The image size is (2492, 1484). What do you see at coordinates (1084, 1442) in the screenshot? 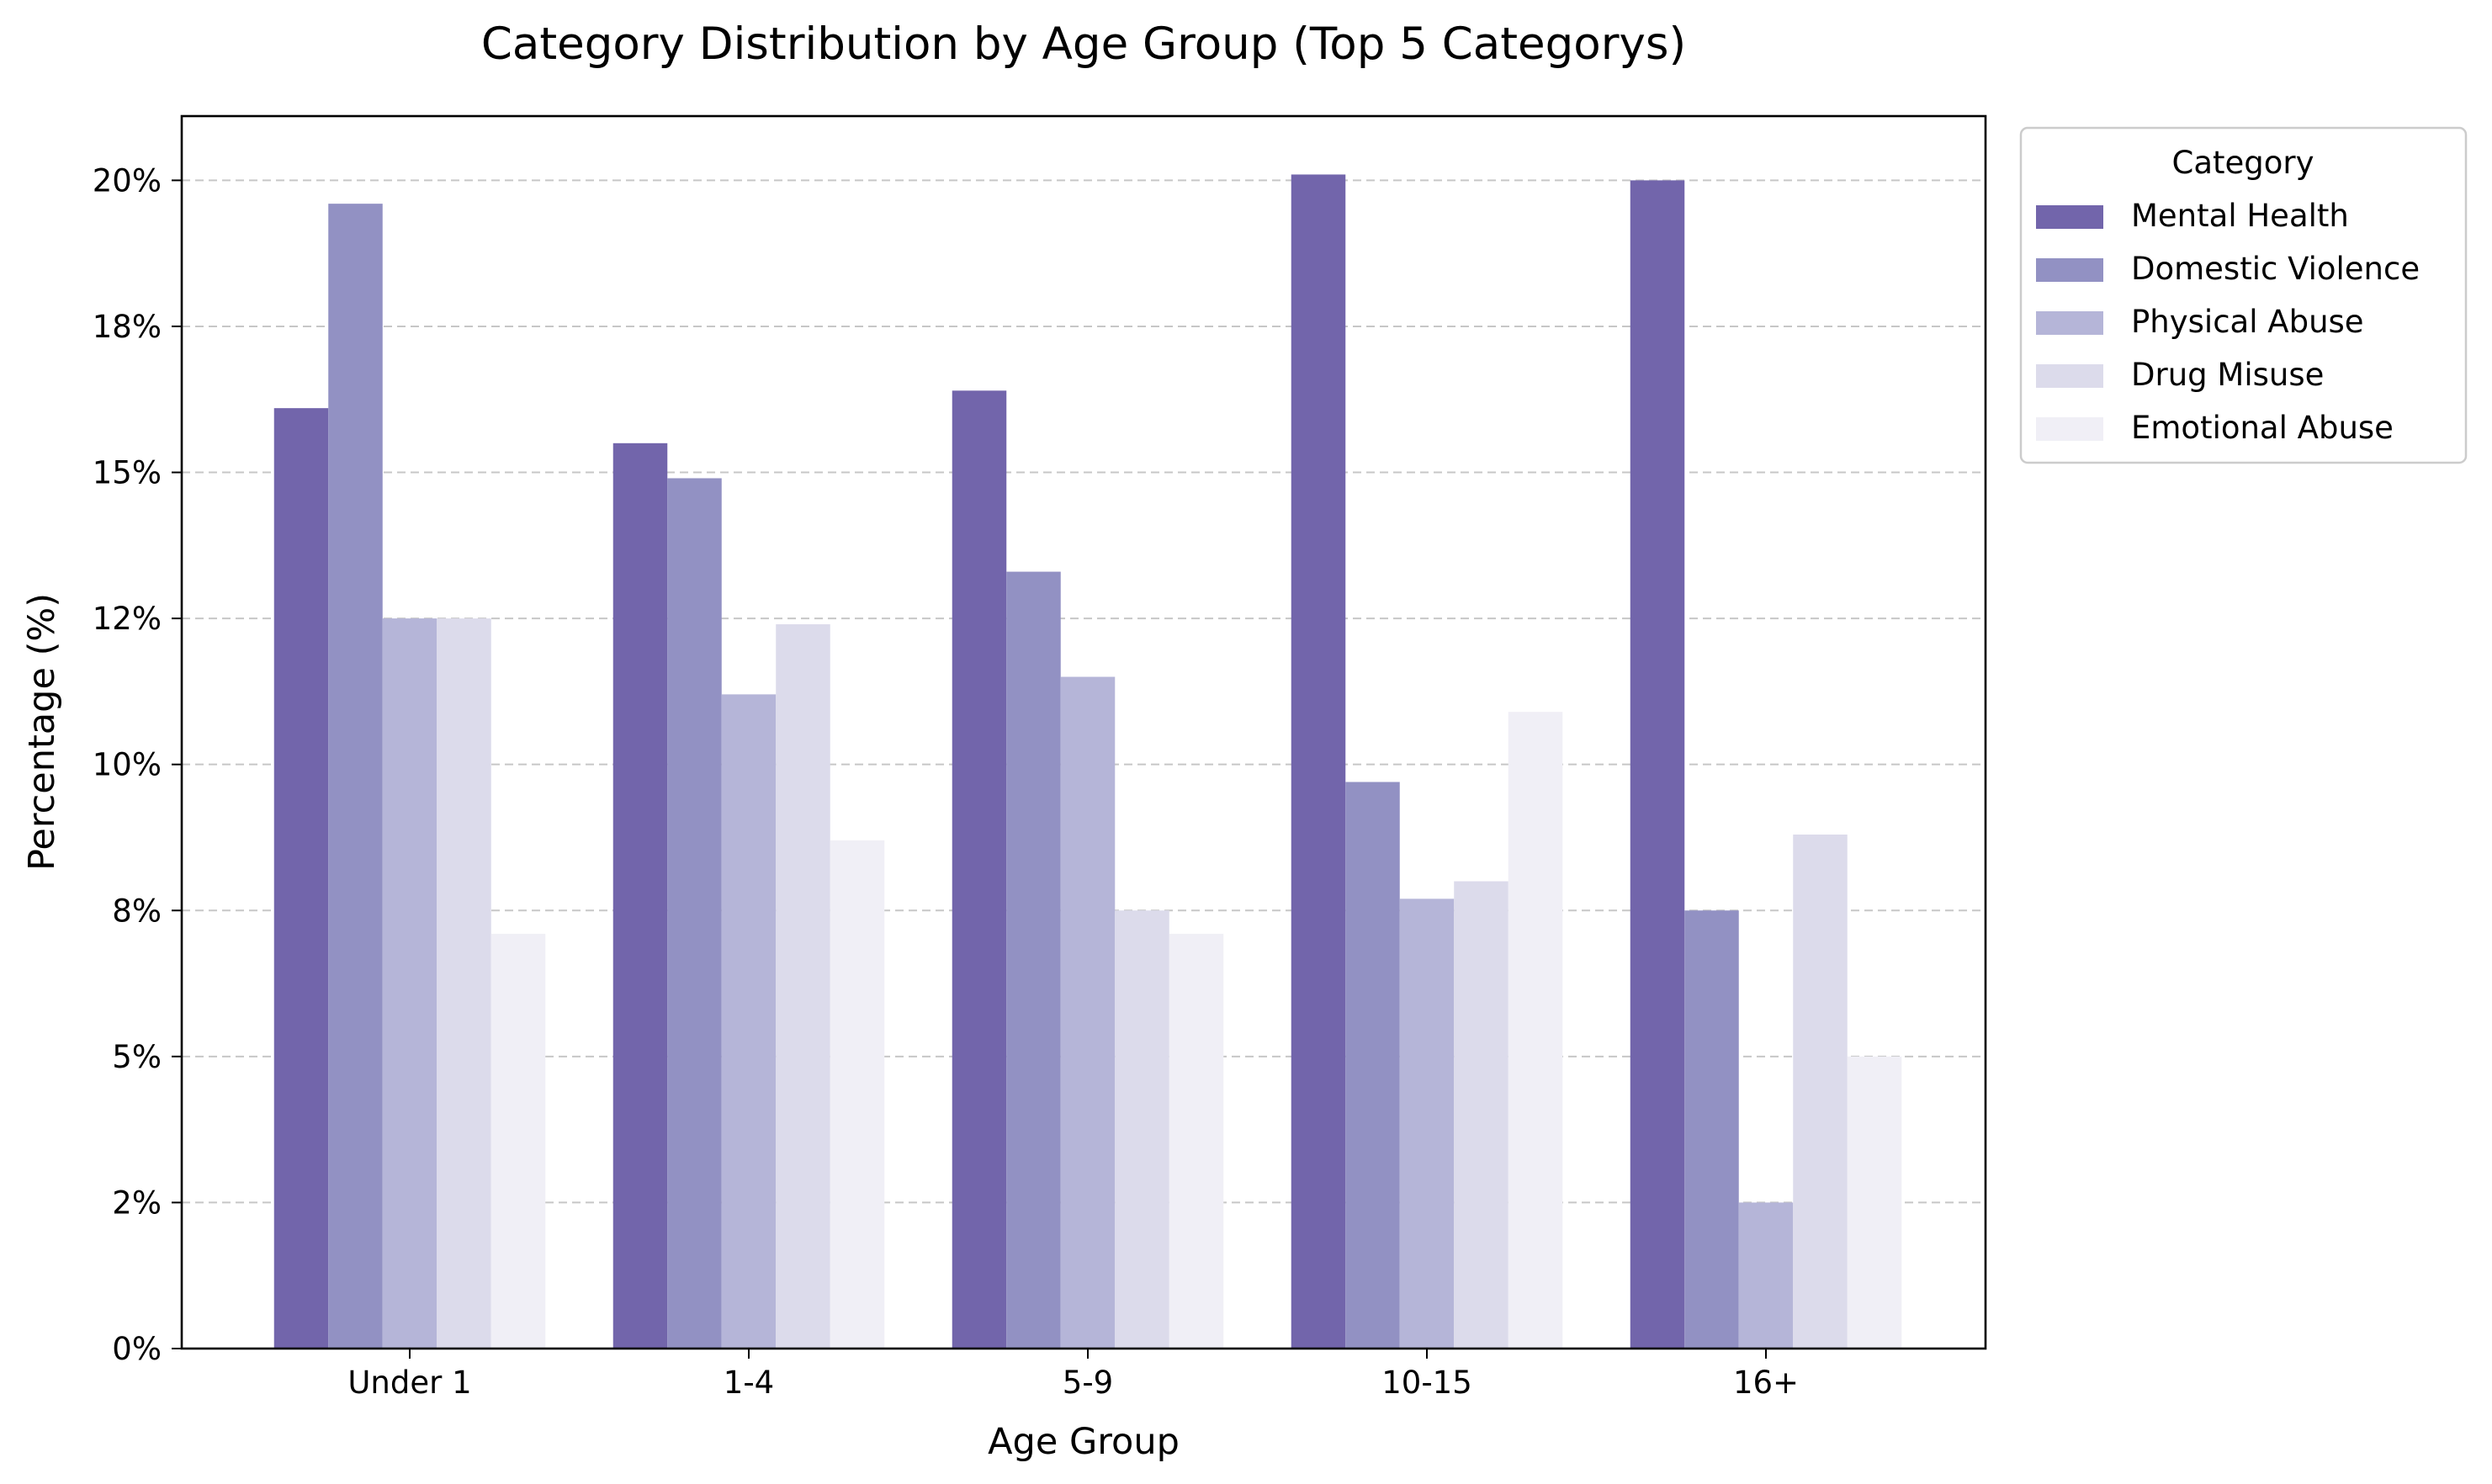
I see `x-axis-label: Age Group` at bounding box center [1084, 1442].